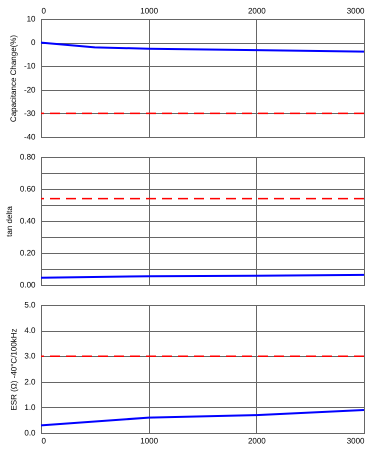  Describe the element at coordinates (28, 221) in the screenshot. I see `y-tick-label: 0.40` at that location.